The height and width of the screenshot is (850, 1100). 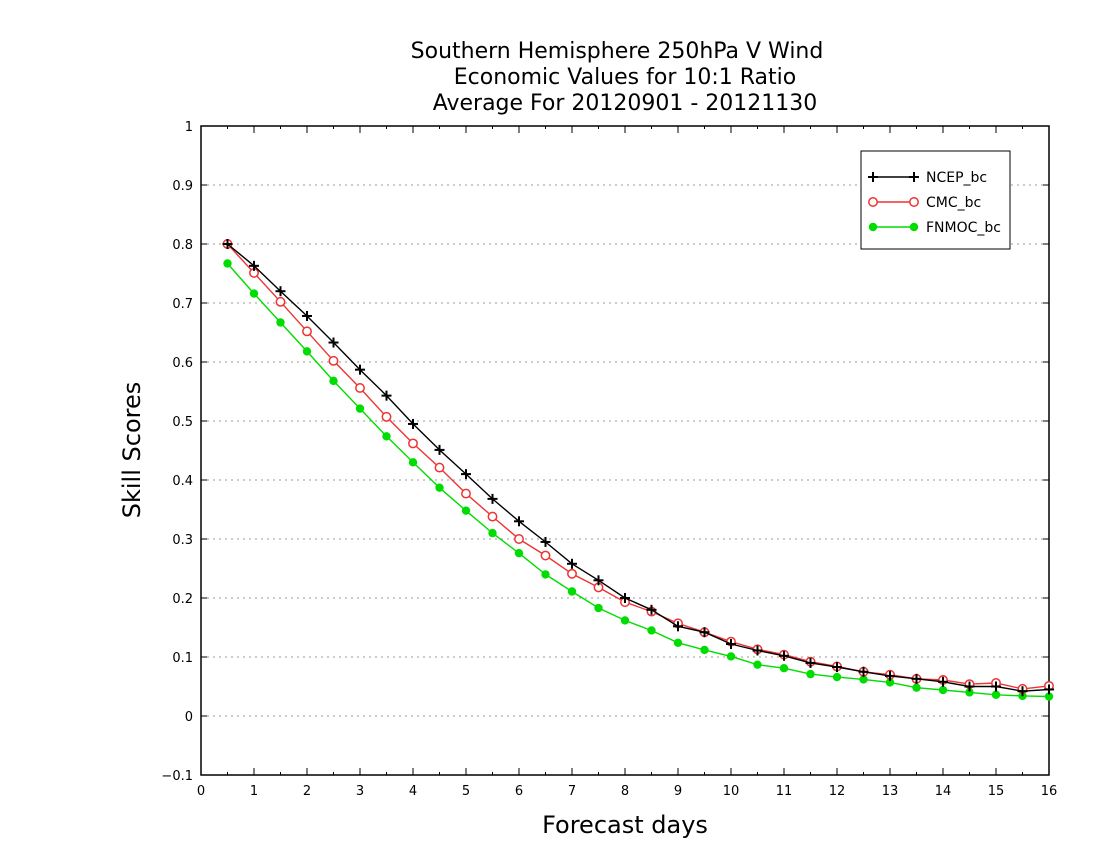 I want to click on x-axis-label: Forecast days, so click(x=625, y=825).